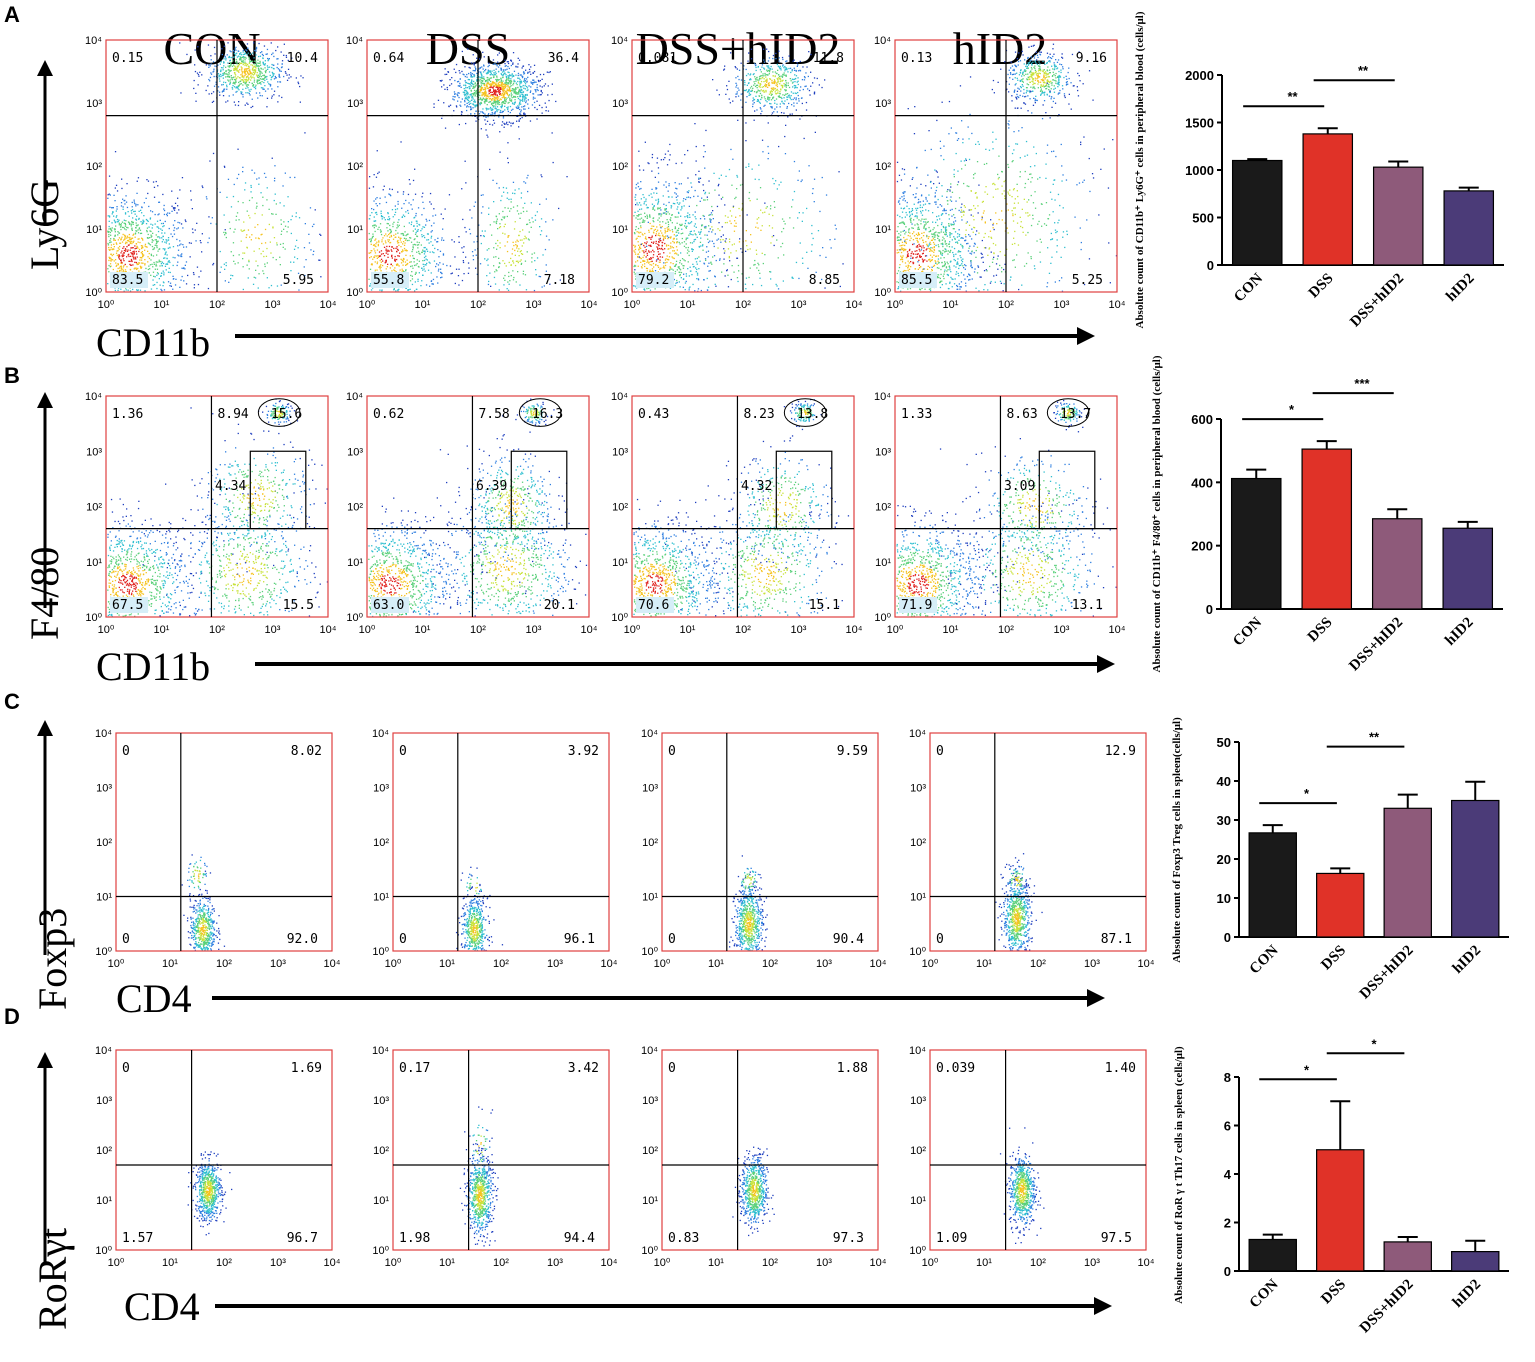 The image size is (1535, 1362). What do you see at coordinates (214, 169) in the screenshot?
I see `quadrant-values: 0.15 10.483.5 5.95` at bounding box center [214, 169].